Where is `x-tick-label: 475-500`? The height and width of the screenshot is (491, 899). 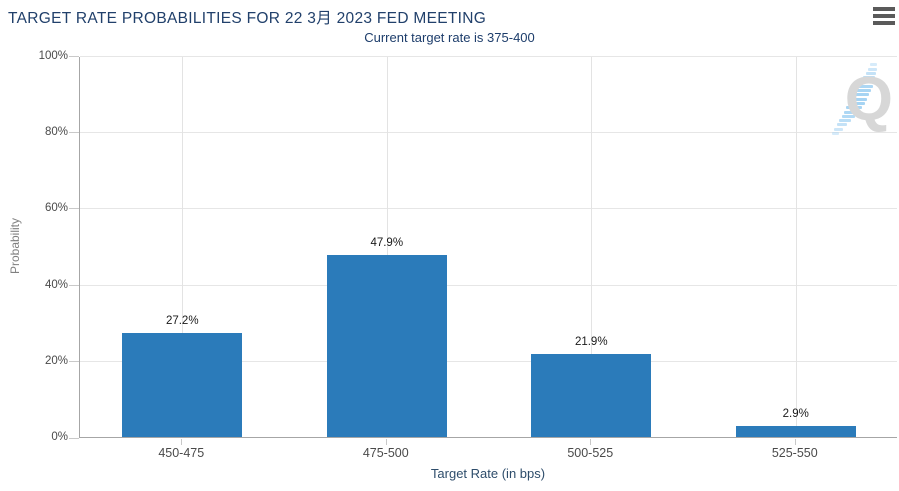 x-tick-label: 475-500 is located at coordinates (385, 453).